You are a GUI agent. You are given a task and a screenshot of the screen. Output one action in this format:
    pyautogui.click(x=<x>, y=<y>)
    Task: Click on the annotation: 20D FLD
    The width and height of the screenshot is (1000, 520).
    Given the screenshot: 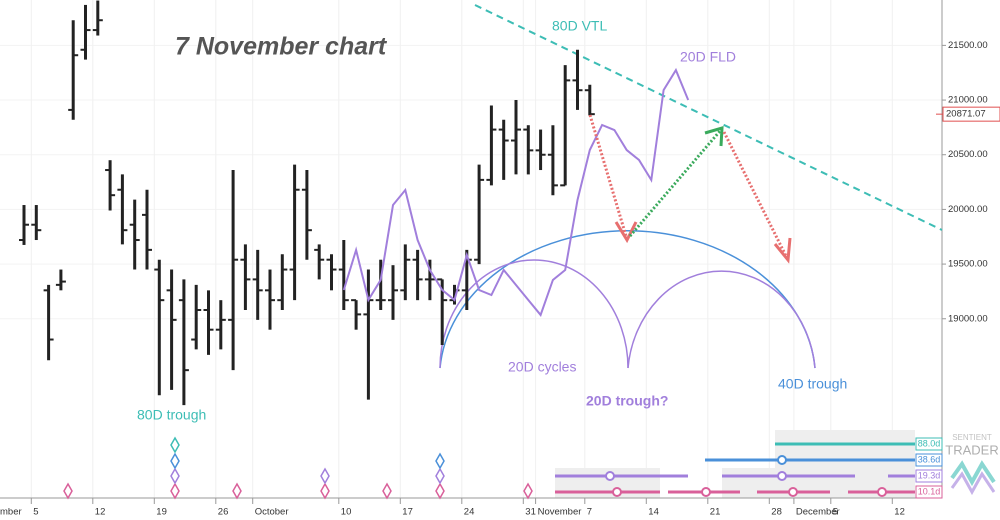 What is the action you would take?
    pyautogui.click(x=708, y=57)
    